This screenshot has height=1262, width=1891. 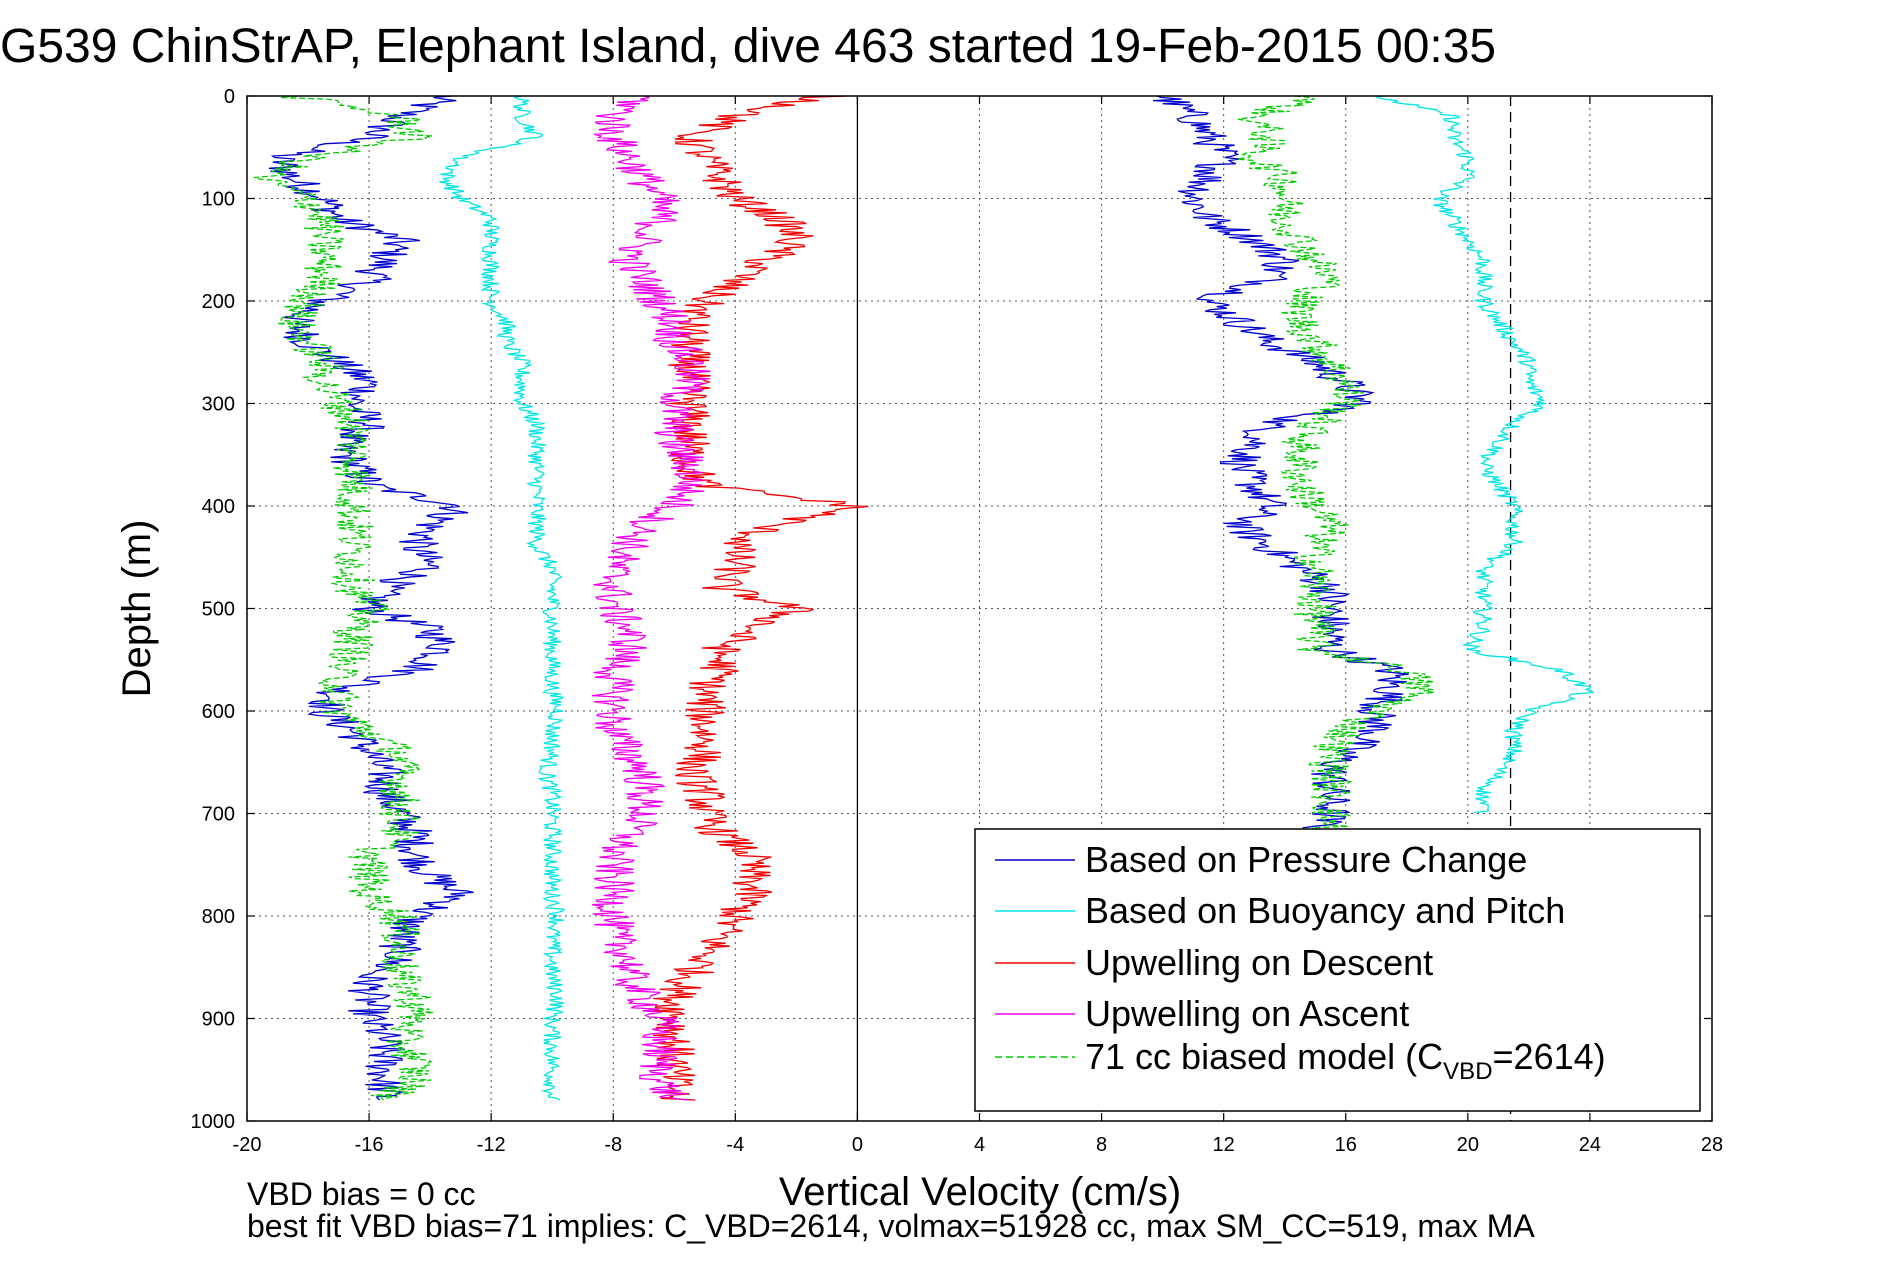 What do you see at coordinates (1247, 1013) in the screenshot?
I see `legend-entry-label: Upwelling on Ascent` at bounding box center [1247, 1013].